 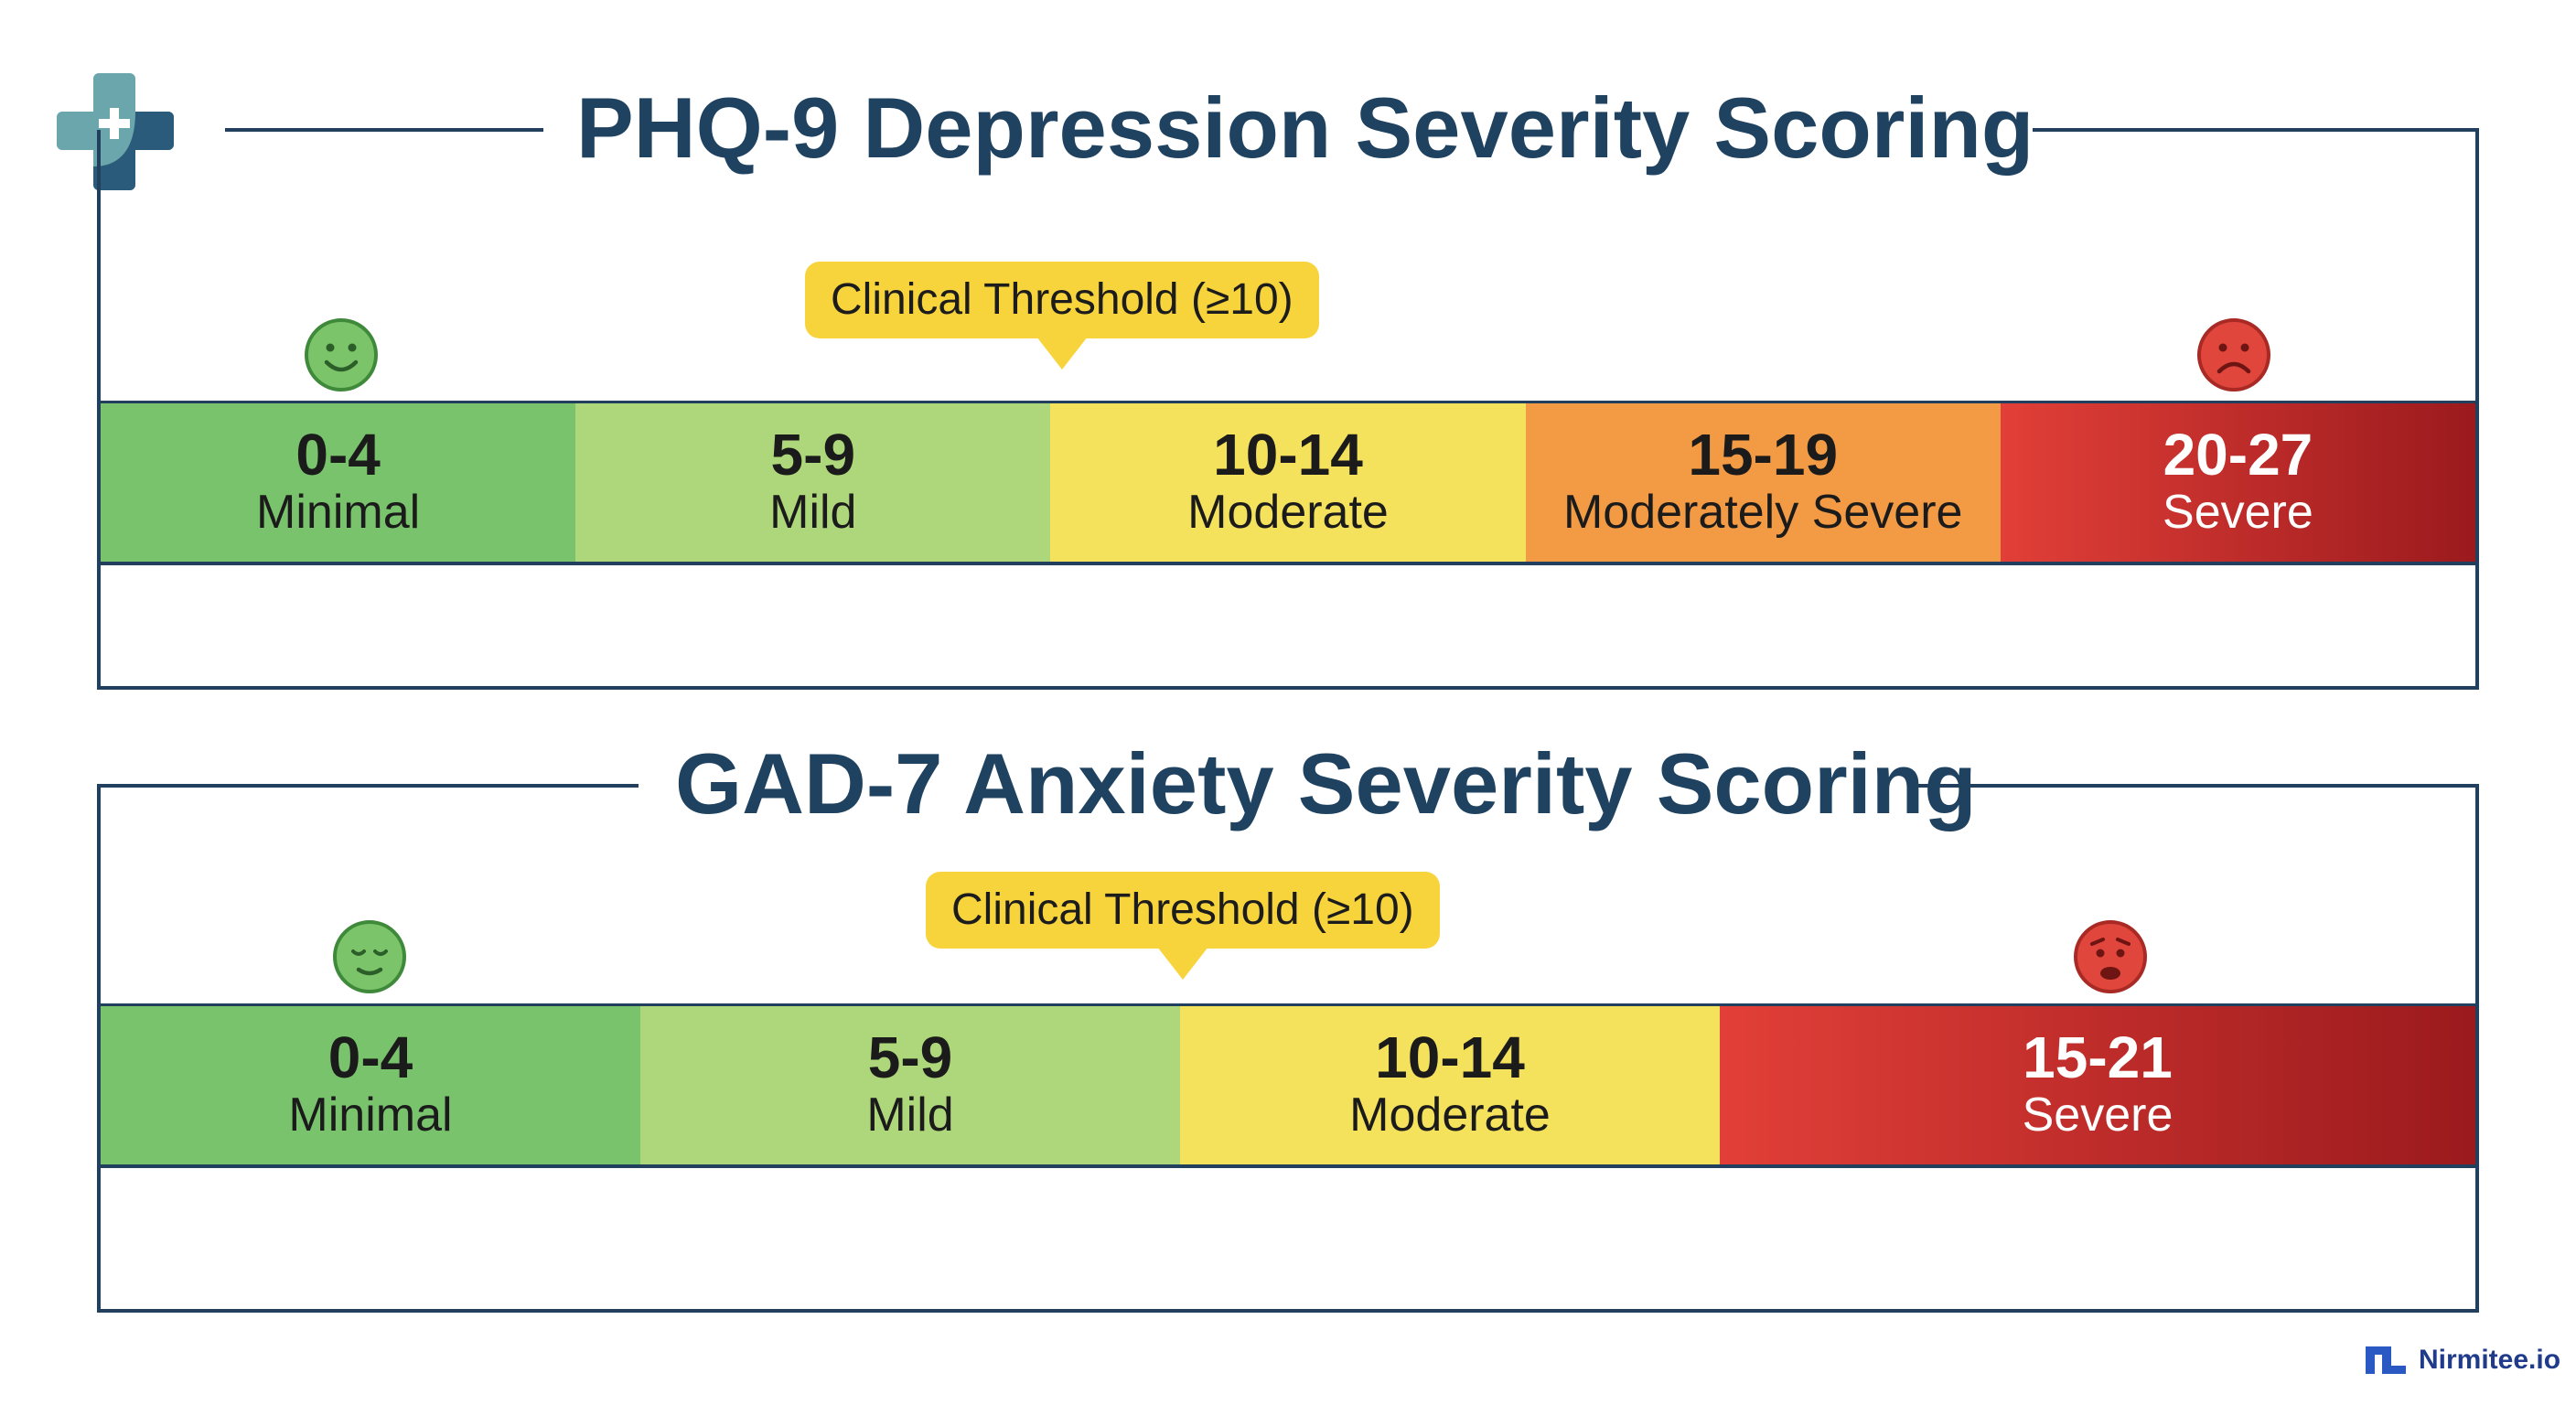 What do you see at coordinates (2386, 1360) in the screenshot?
I see `nirmitee-mark-icon` at bounding box center [2386, 1360].